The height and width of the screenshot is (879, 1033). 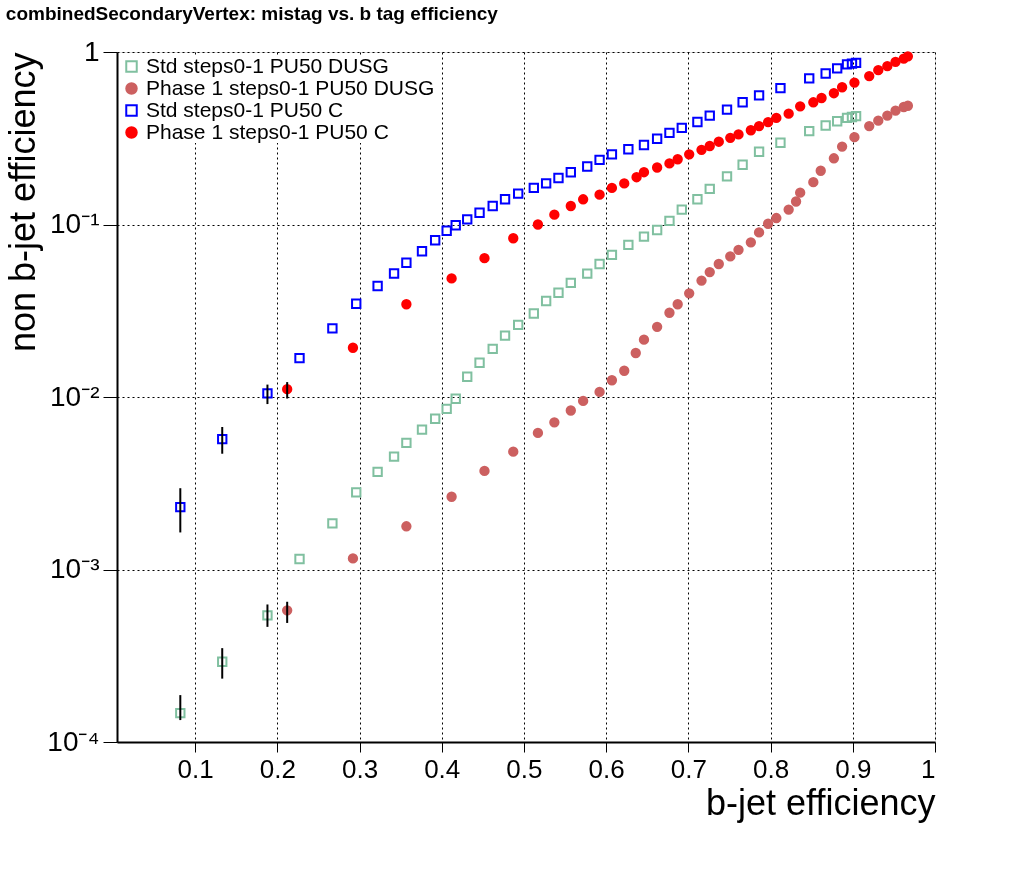 I want to click on x-tick-label: 0.7, so click(x=688, y=768).